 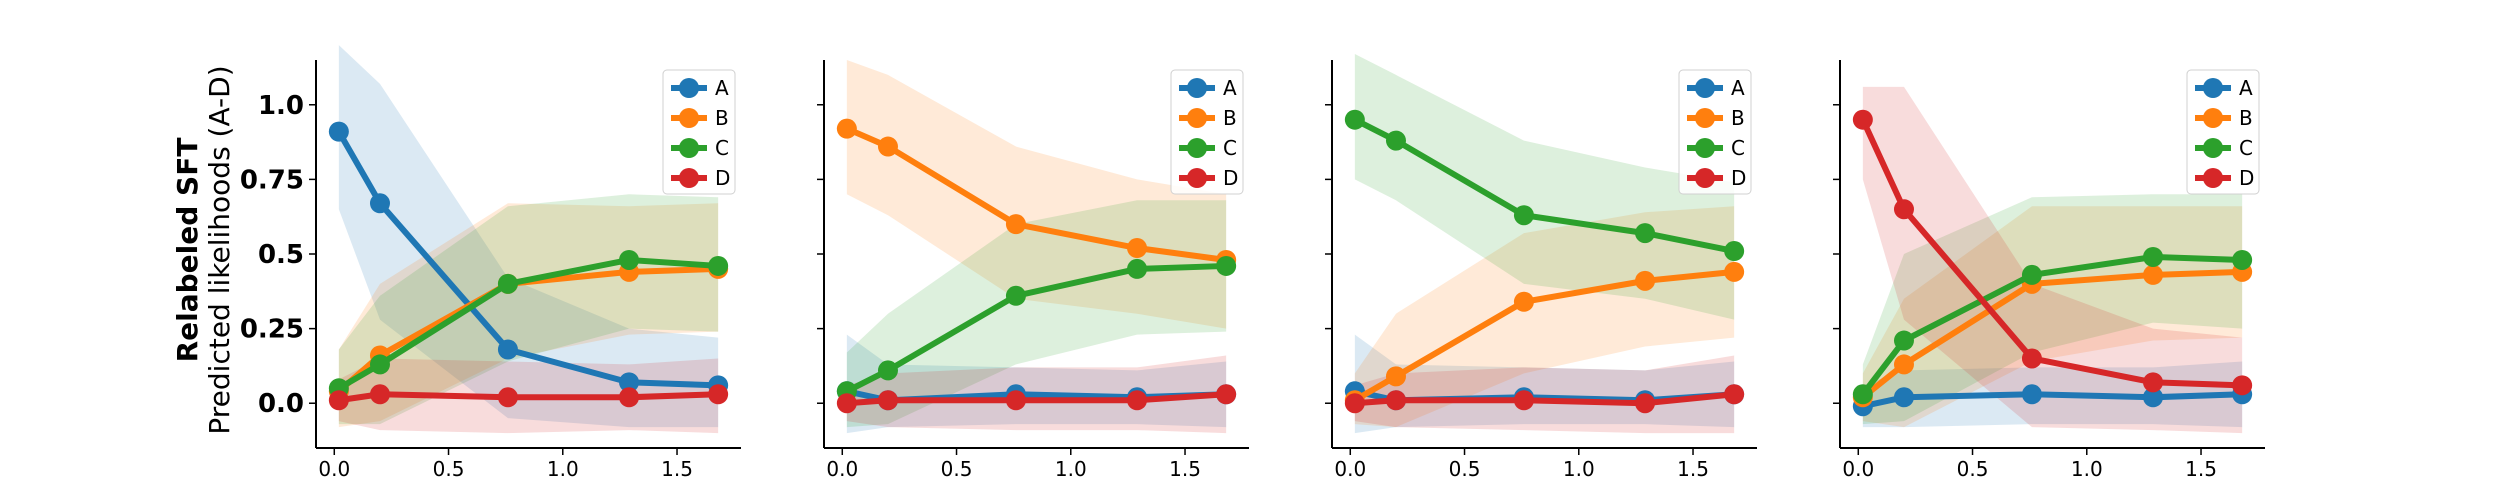 What do you see at coordinates (219, 249) in the screenshot?
I see `y-axis-label-sub: Predicted likelihoods (A-D)` at bounding box center [219, 249].